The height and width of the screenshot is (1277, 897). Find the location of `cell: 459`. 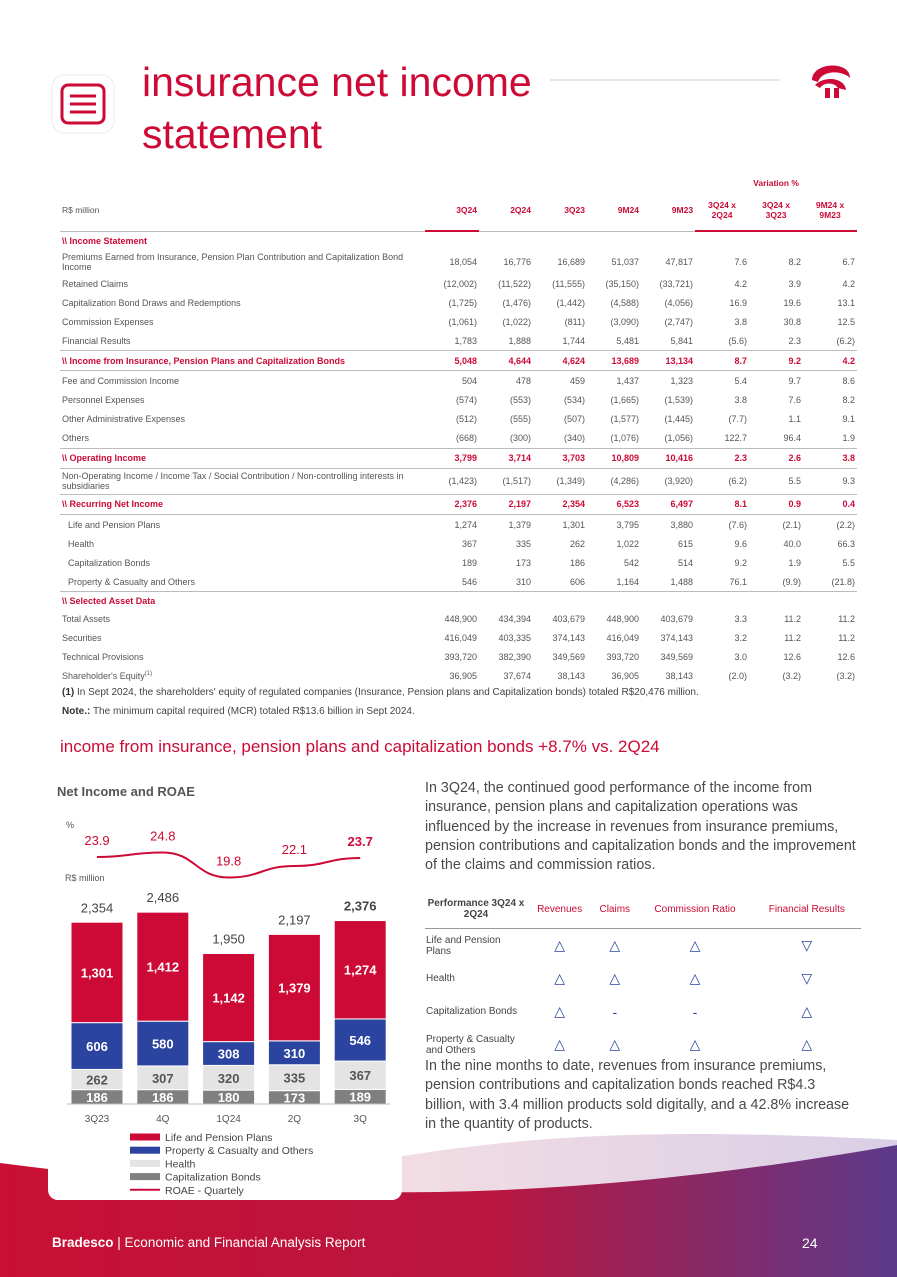

cell: 459 is located at coordinates (577, 381).